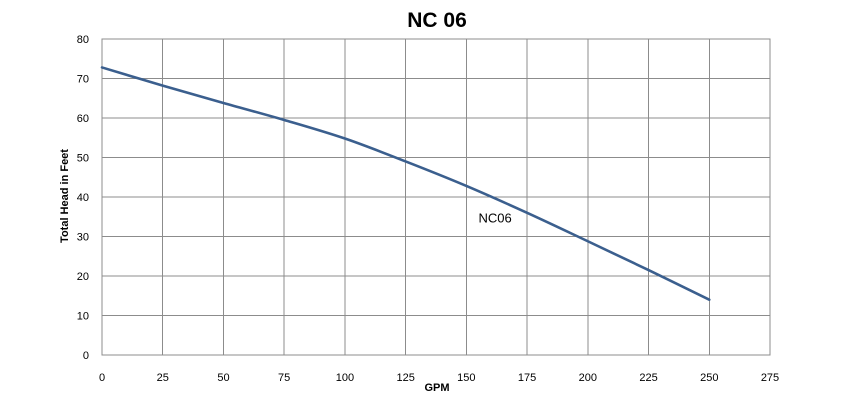 This screenshot has width=845, height=400. I want to click on y-tick-label: 30, so click(83, 238).